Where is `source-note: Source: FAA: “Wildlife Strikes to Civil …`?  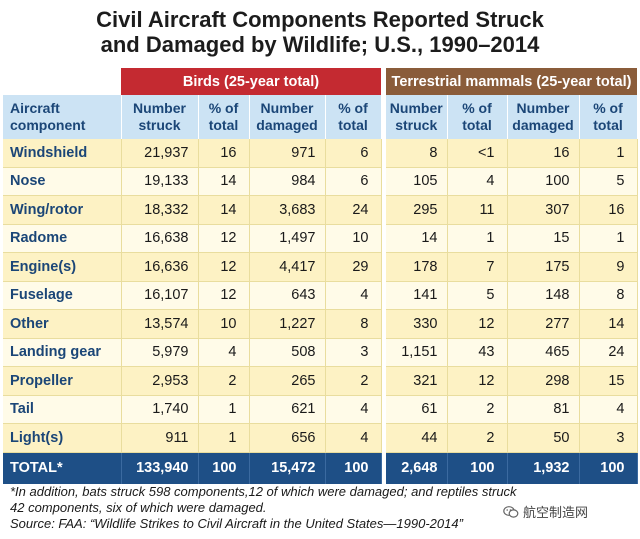 source-note: Source: FAA: “Wildlife Strikes to Civil … is located at coordinates (236, 523).